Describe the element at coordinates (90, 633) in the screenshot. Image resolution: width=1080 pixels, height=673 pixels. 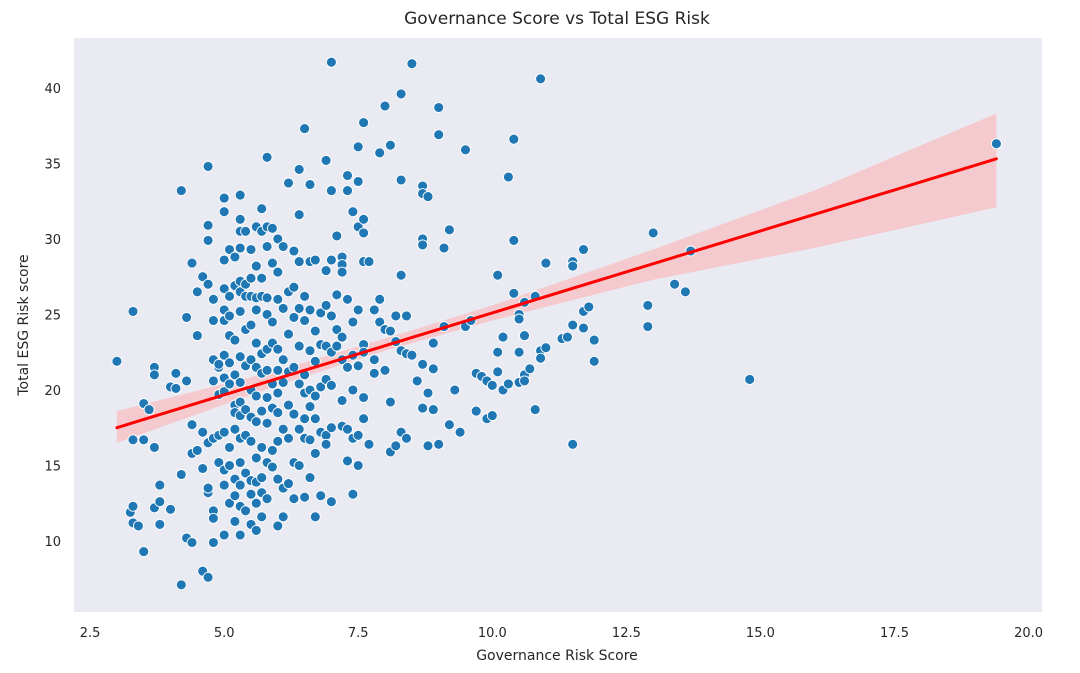
I see `x-tick-label: 2.5` at that location.